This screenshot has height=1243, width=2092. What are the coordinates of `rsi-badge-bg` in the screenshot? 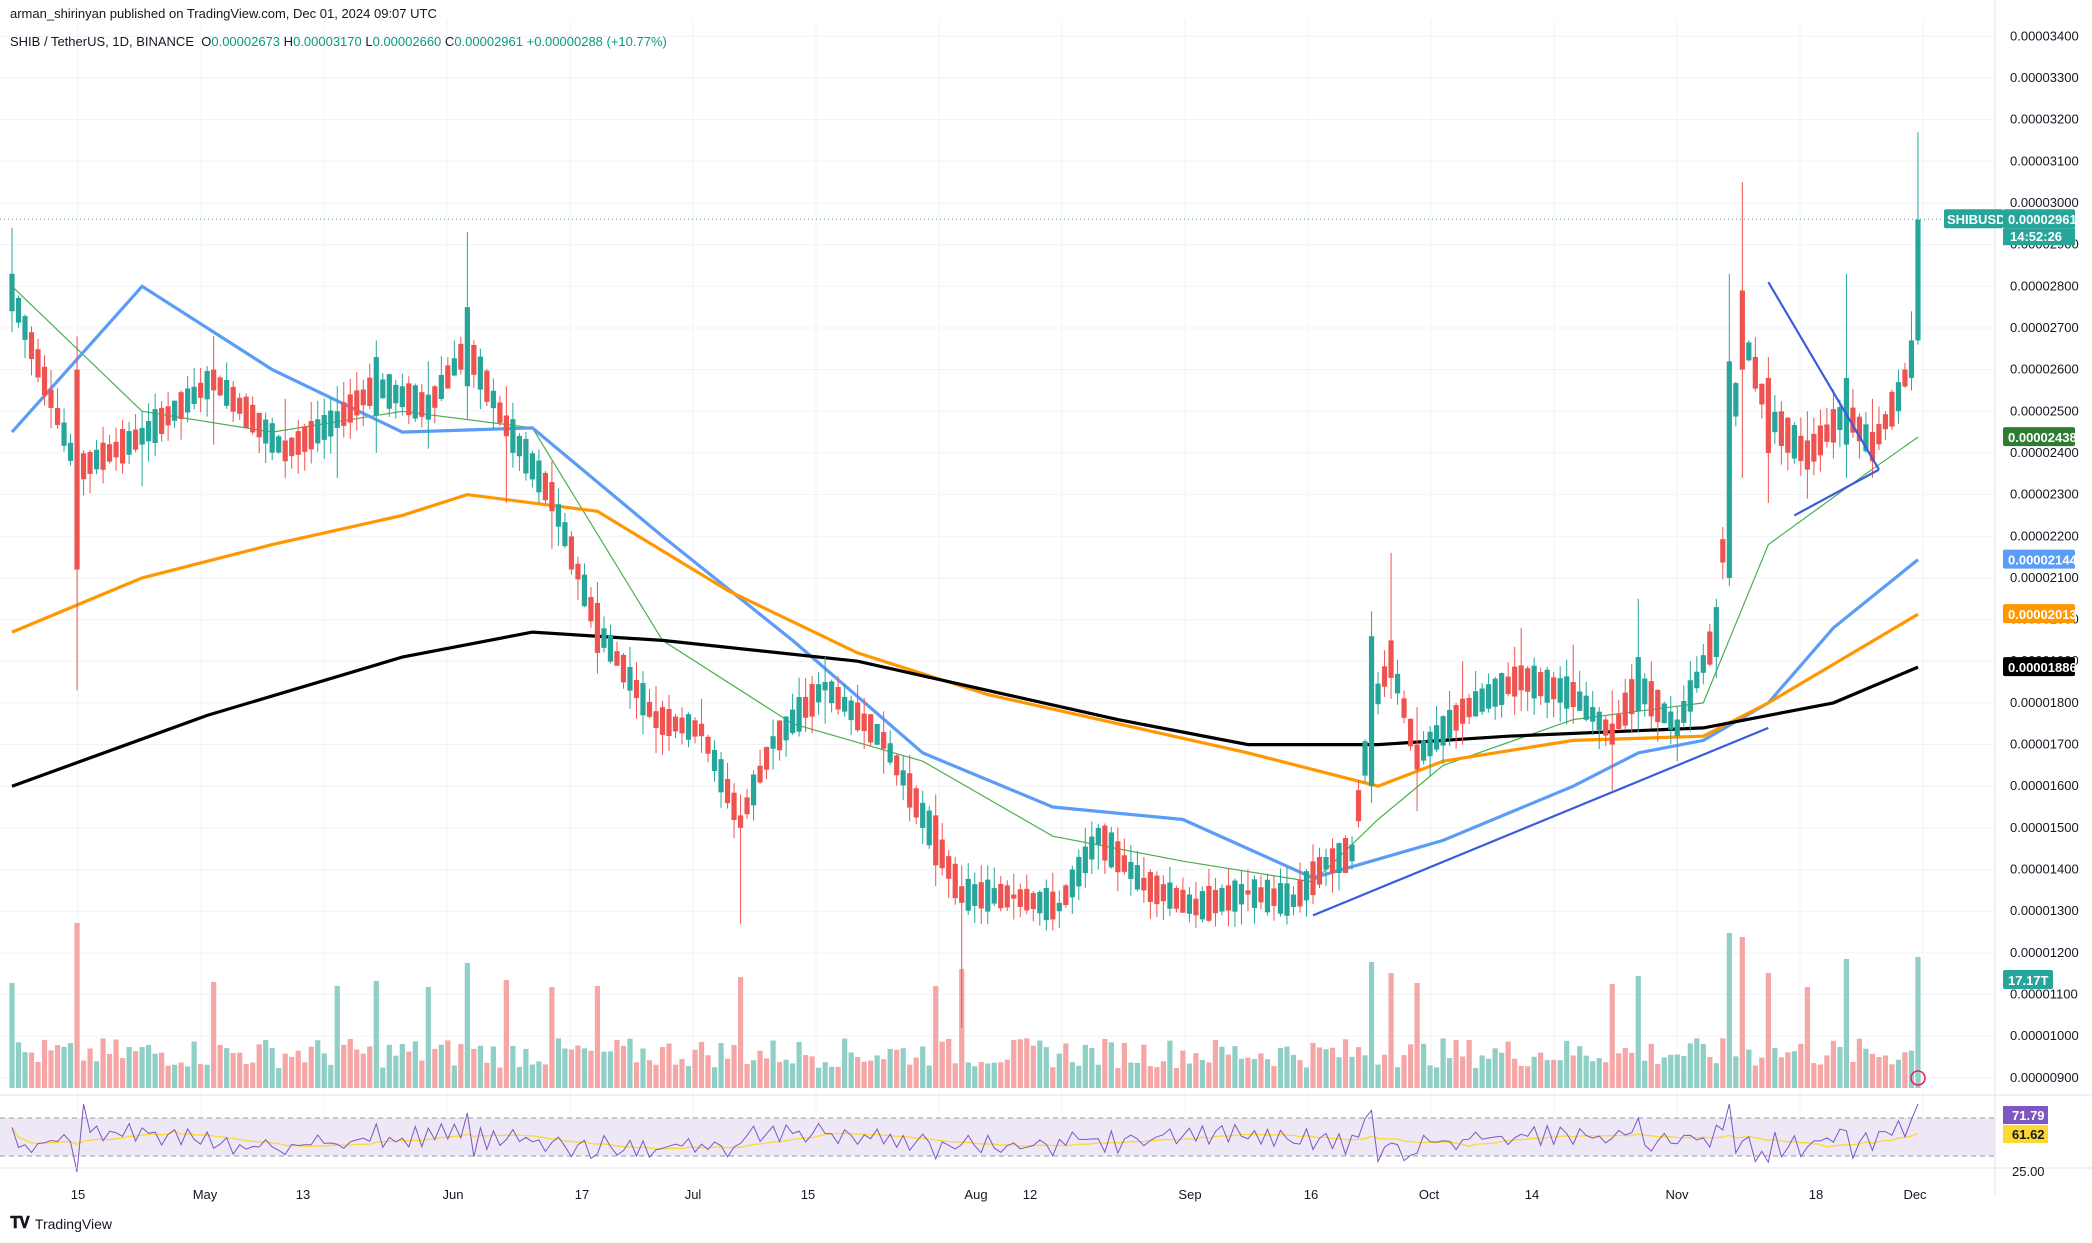 It's located at (2025, 1115).